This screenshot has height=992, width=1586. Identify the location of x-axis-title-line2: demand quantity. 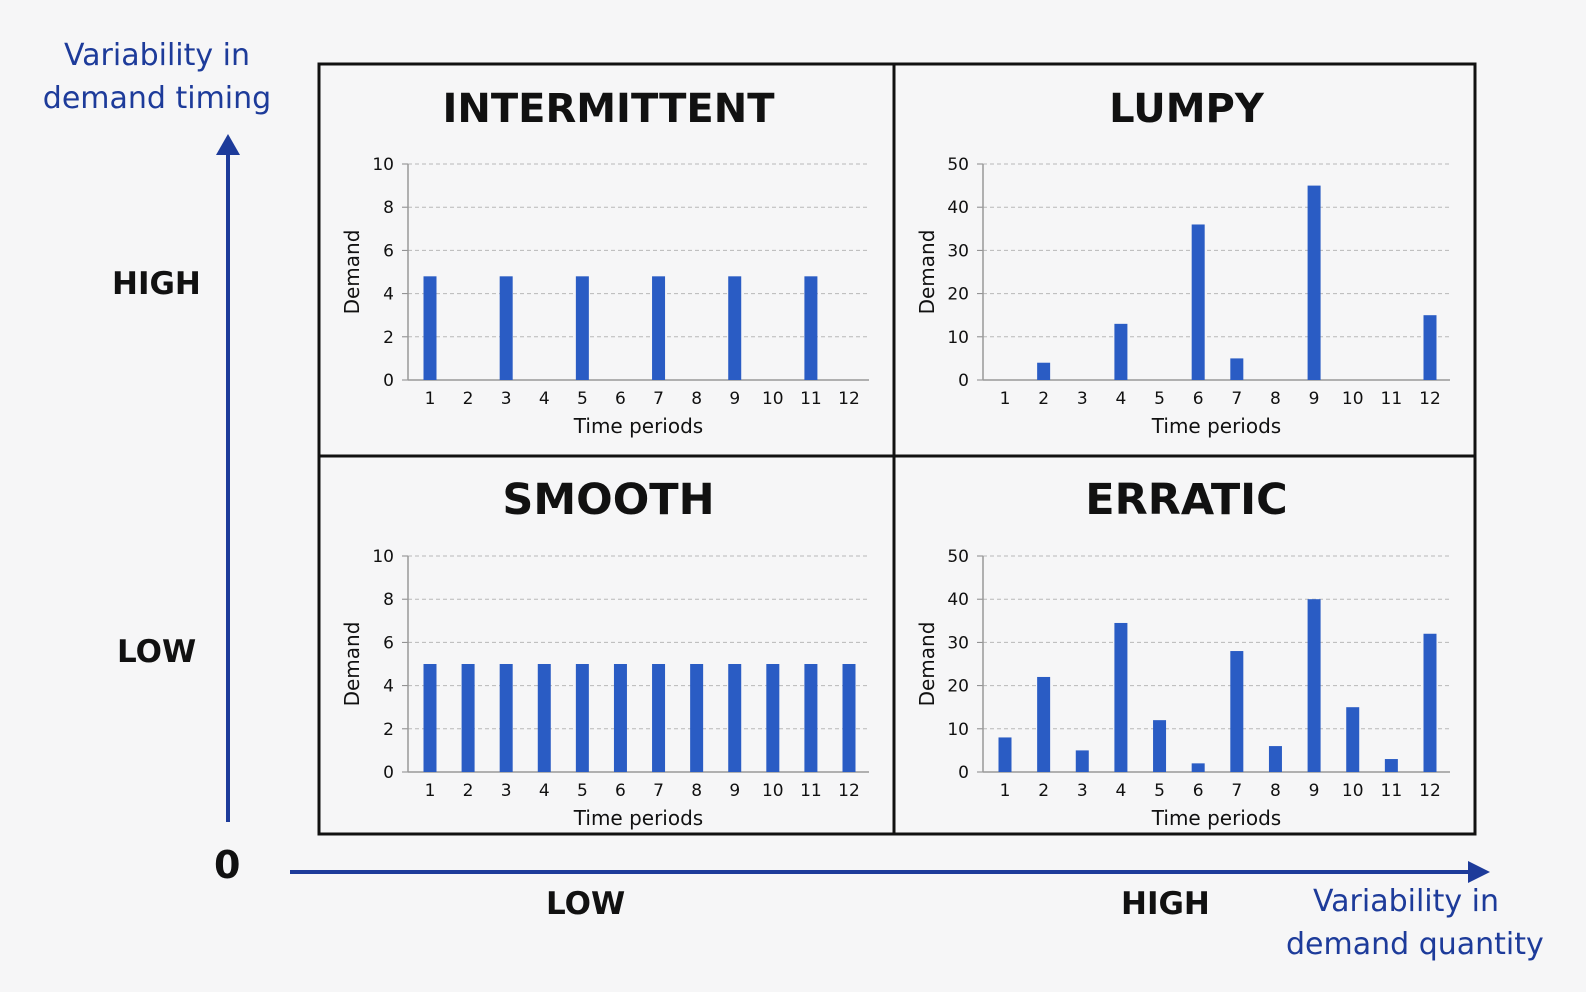
(1415, 944).